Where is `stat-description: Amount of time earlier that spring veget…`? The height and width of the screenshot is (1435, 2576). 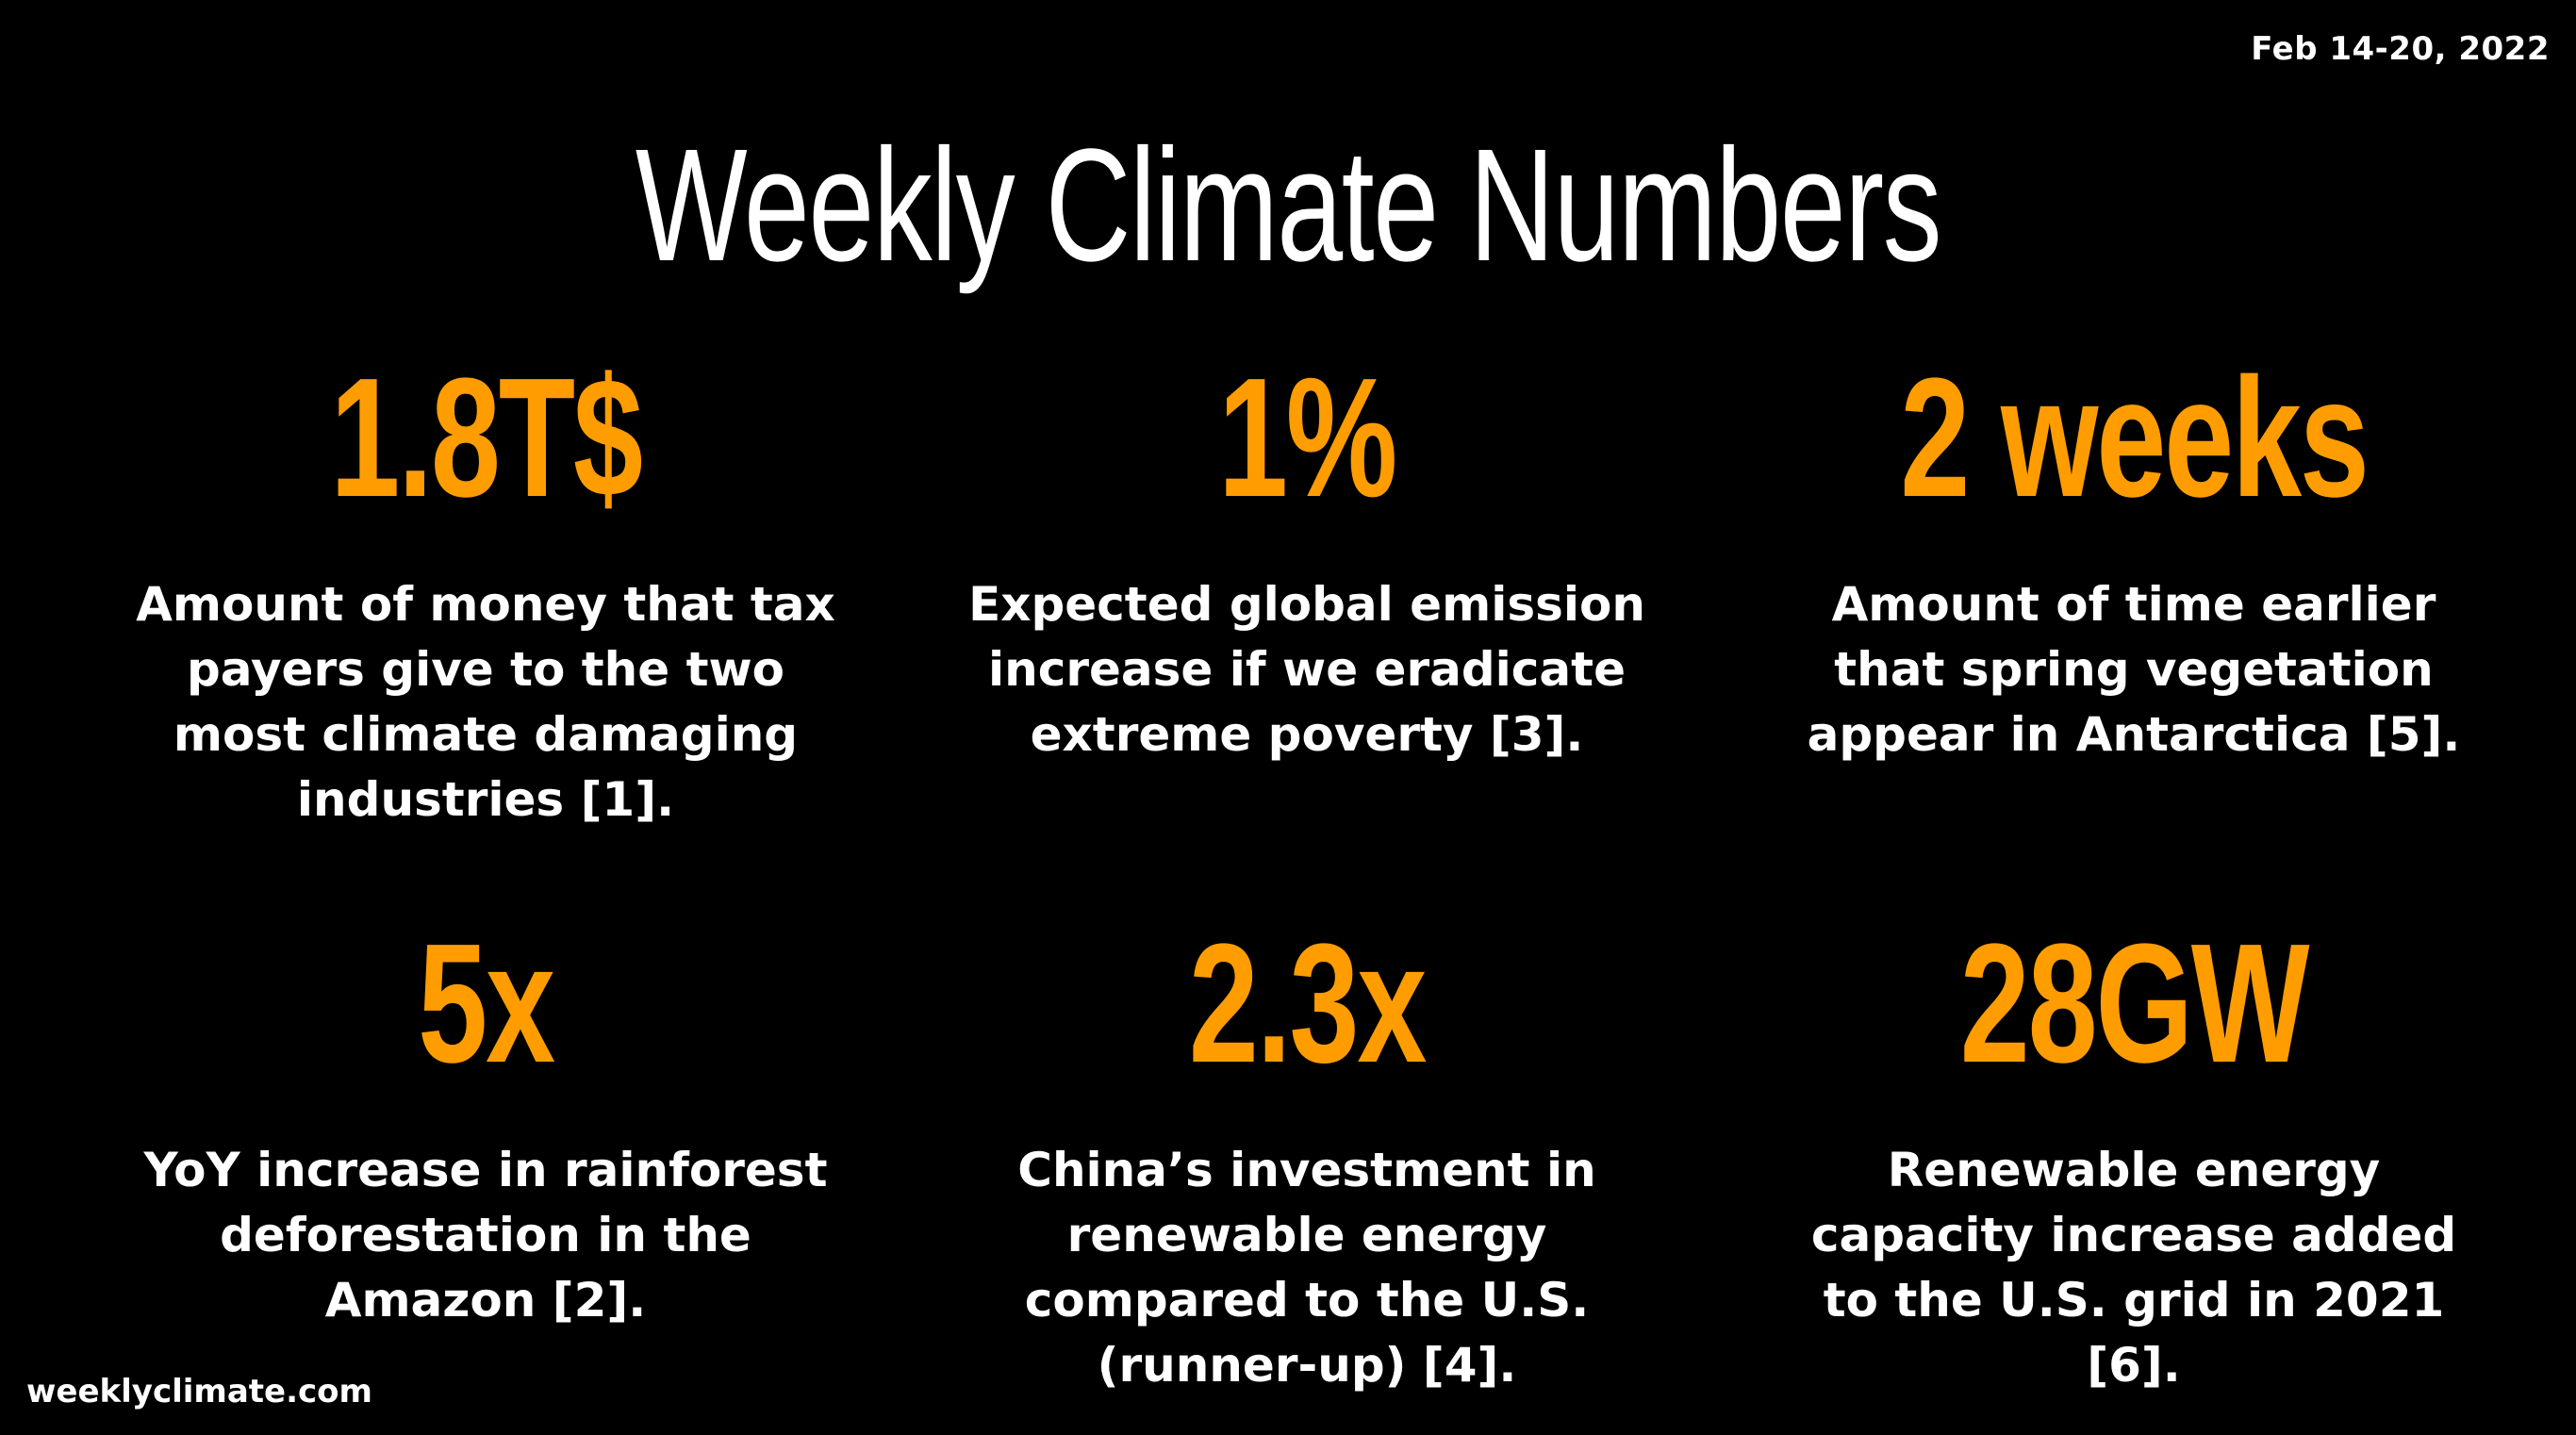 stat-description: Amount of time earlier that spring veget… is located at coordinates (2134, 669).